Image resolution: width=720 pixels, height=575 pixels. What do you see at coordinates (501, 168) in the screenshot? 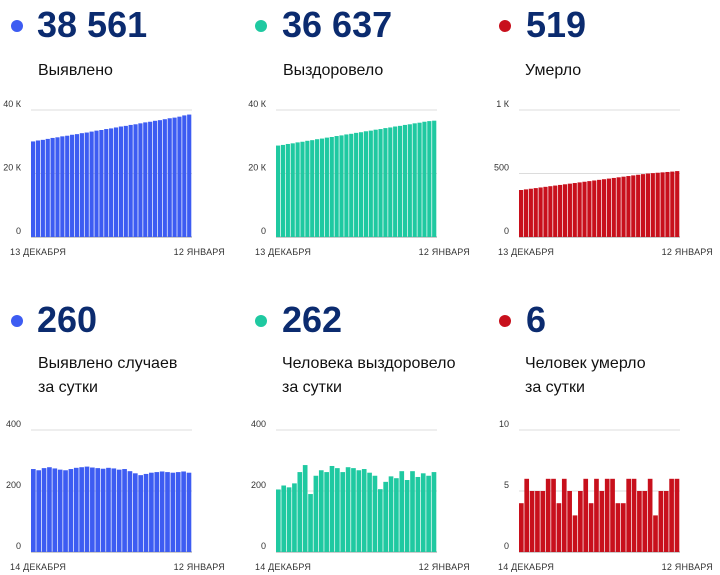
I see `y-tick-label: 500` at bounding box center [501, 168].